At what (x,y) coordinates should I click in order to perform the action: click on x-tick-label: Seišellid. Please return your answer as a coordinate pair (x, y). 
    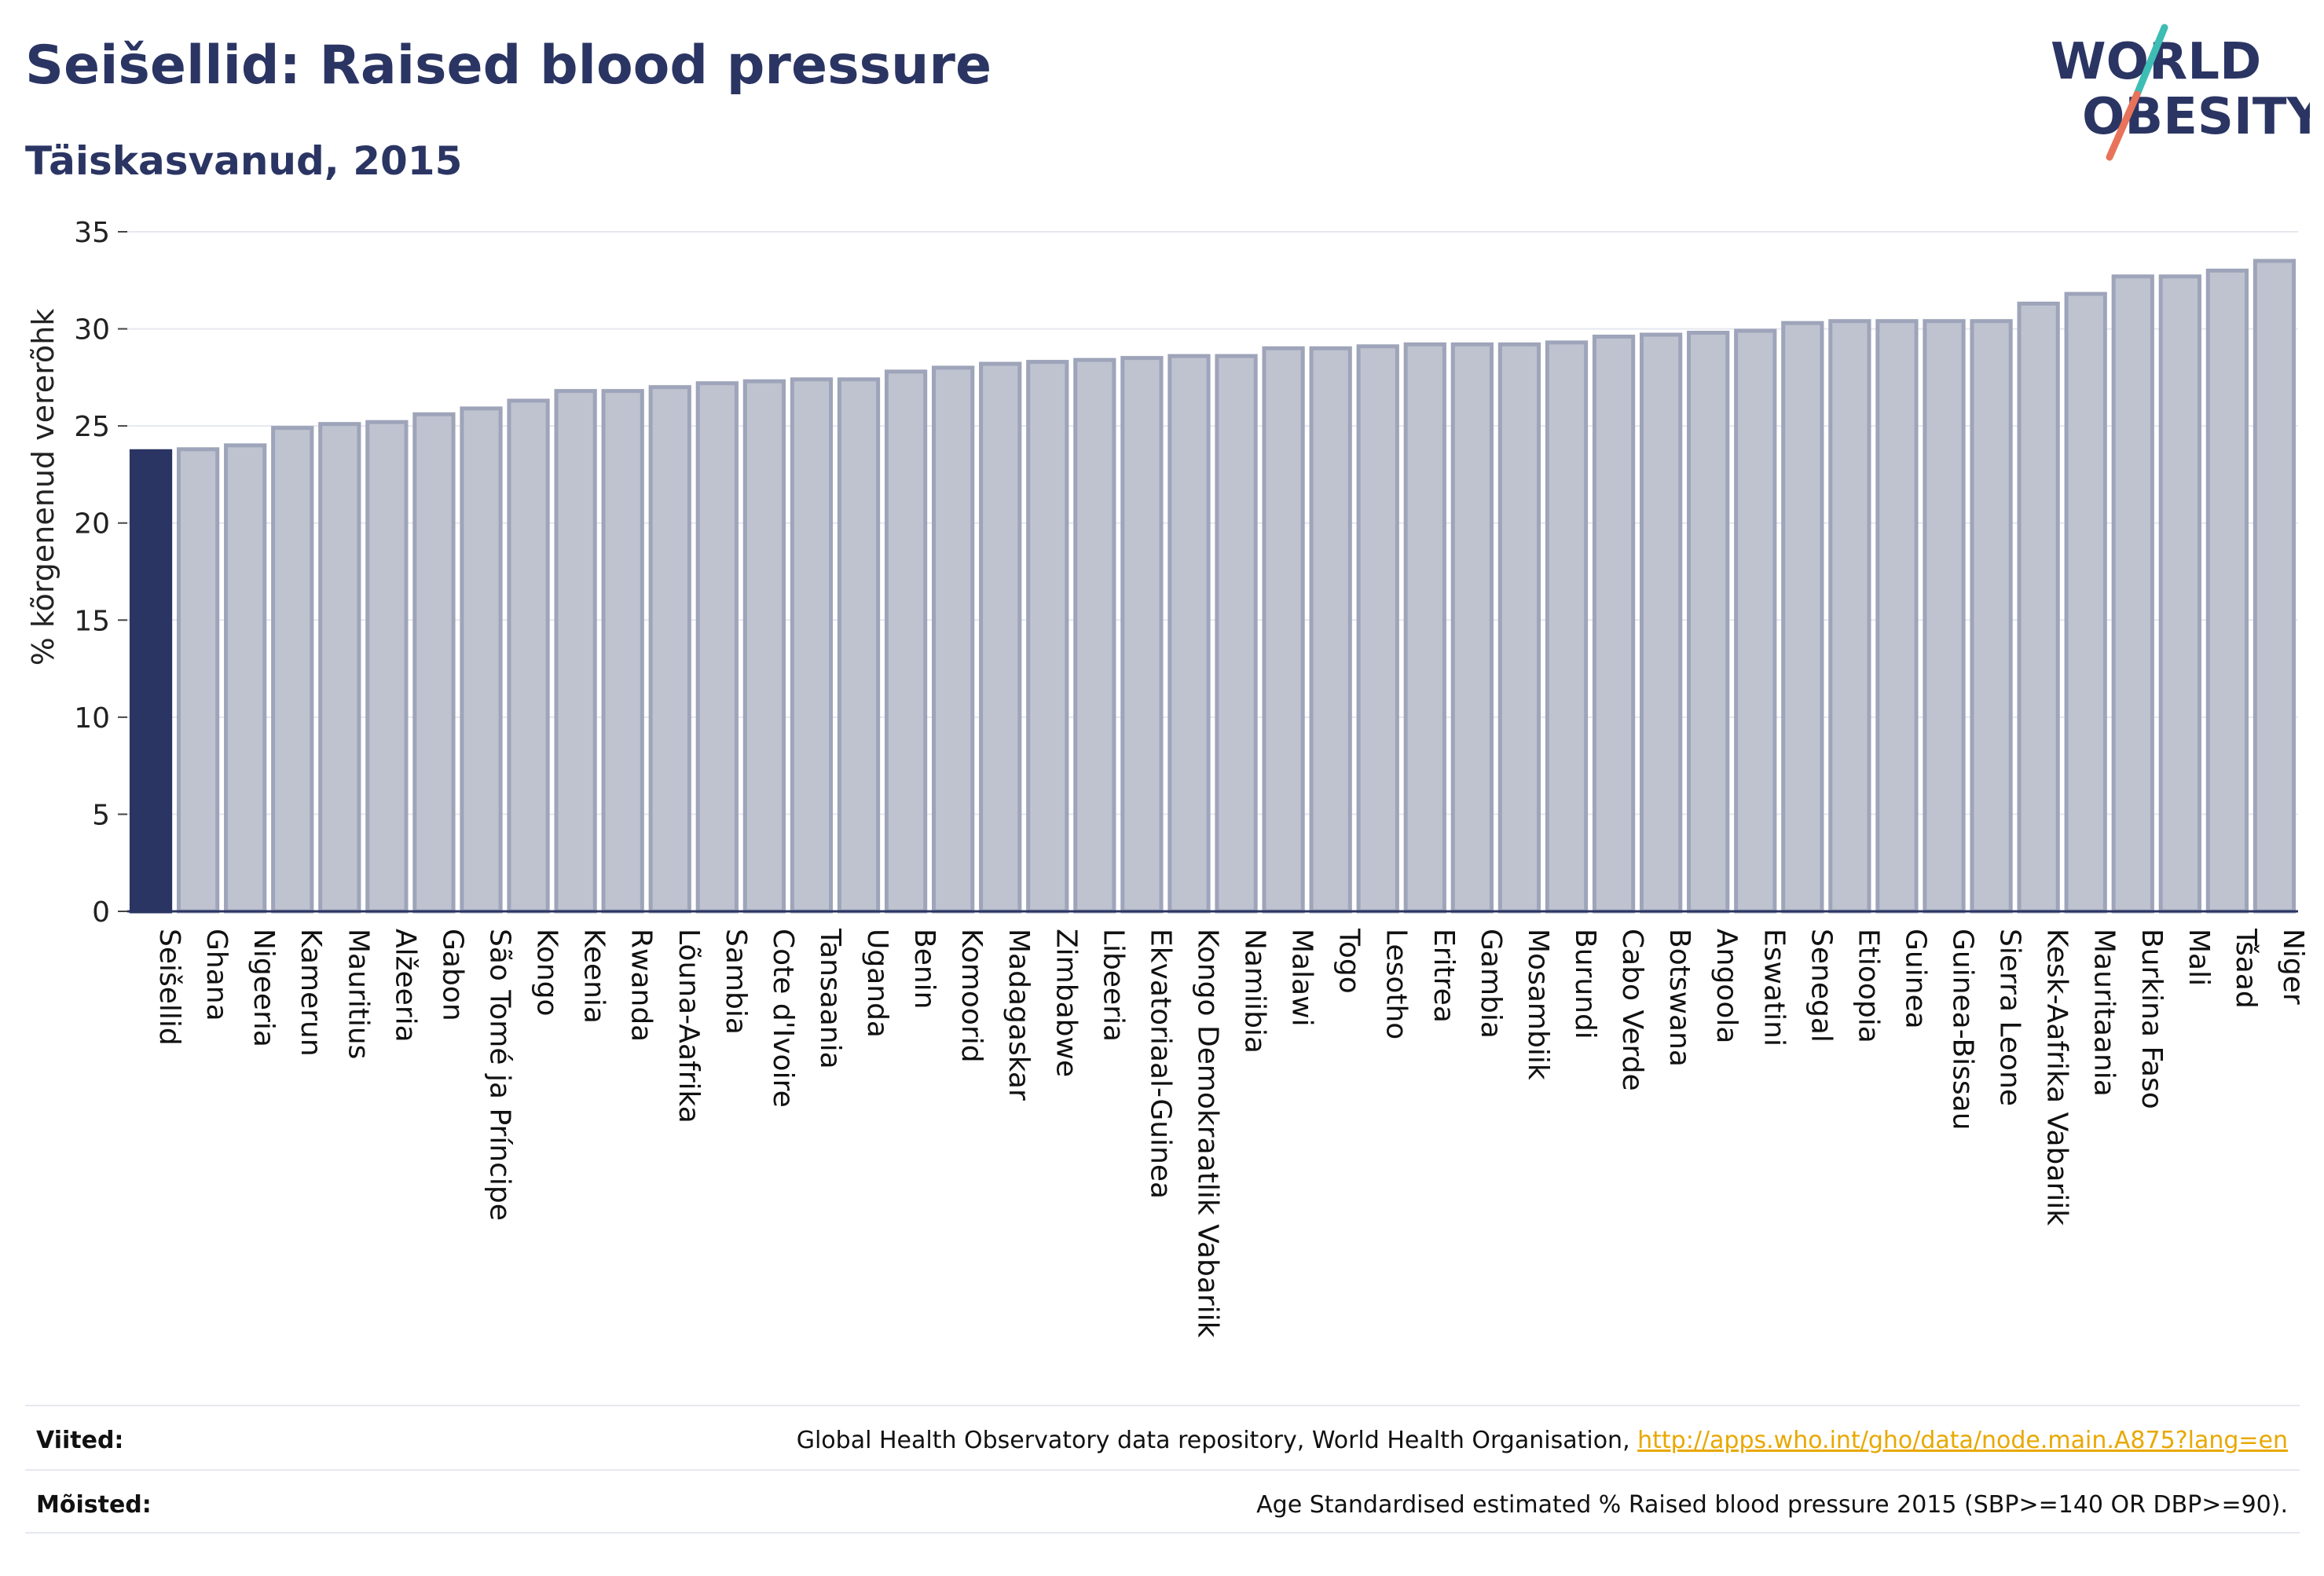
    Looking at the image, I should click on (169, 987).